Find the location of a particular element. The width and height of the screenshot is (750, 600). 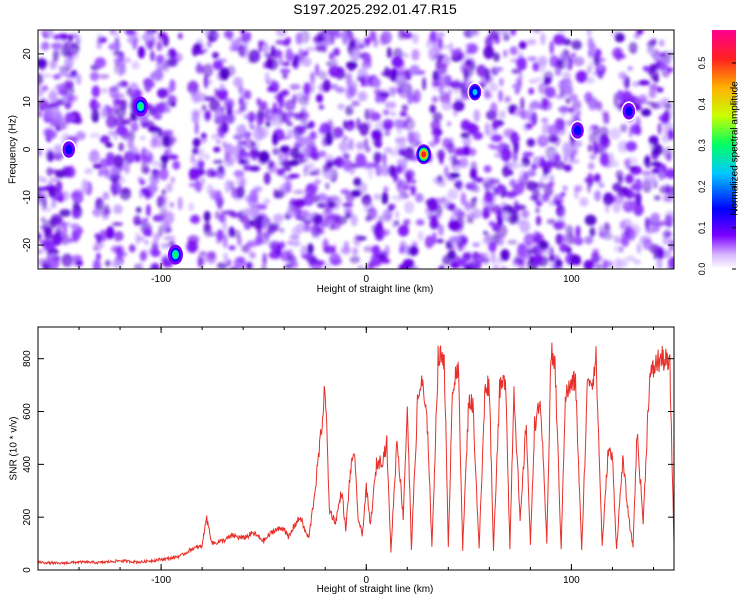

snr-x-tick-label: 100 is located at coordinates (571, 580).